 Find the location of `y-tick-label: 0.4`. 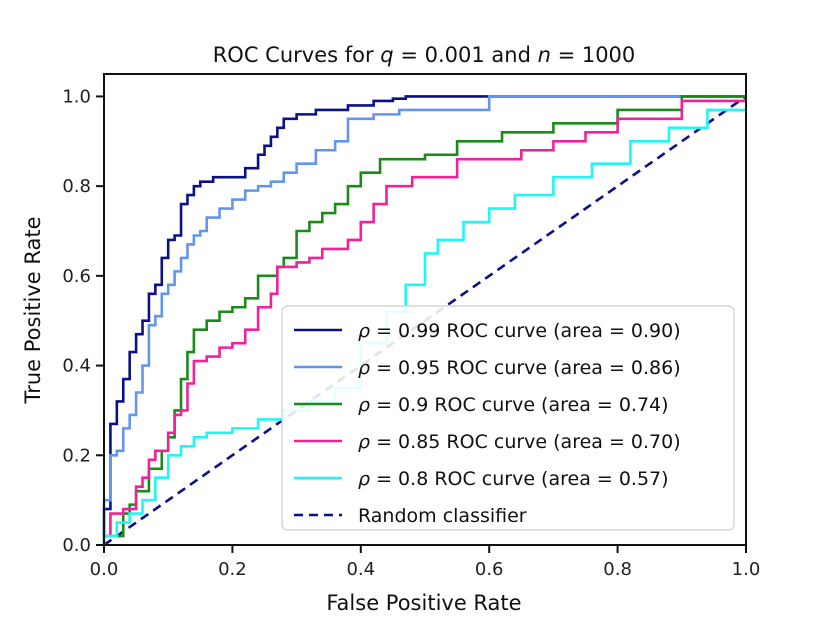

y-tick-label: 0.4 is located at coordinates (76, 366).